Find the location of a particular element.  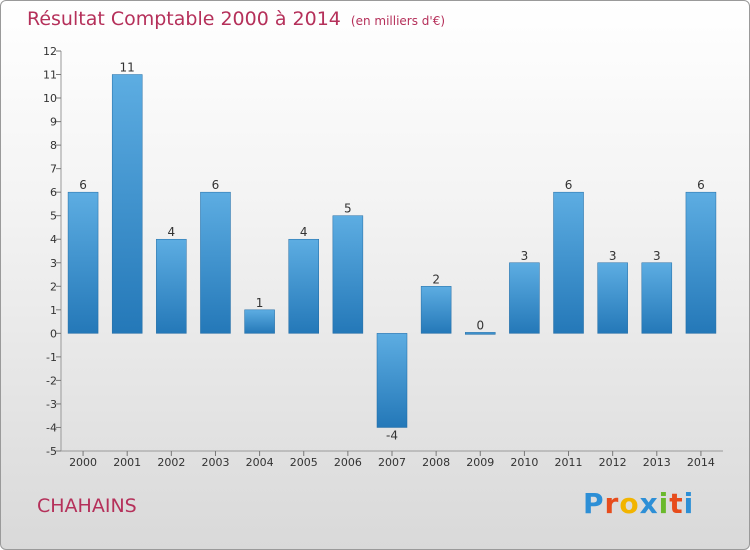

x-tick-label: 2012 is located at coordinates (613, 462).